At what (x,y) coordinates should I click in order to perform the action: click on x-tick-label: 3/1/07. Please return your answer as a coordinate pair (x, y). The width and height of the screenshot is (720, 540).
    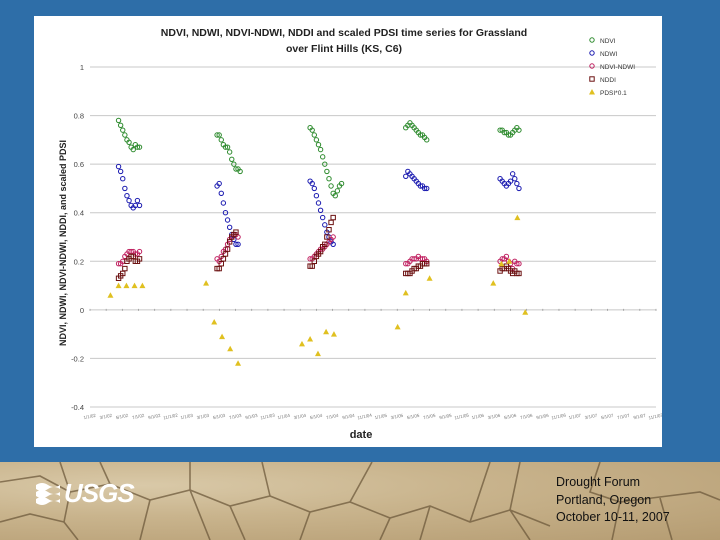
    Looking at the image, I should click on (591, 417).